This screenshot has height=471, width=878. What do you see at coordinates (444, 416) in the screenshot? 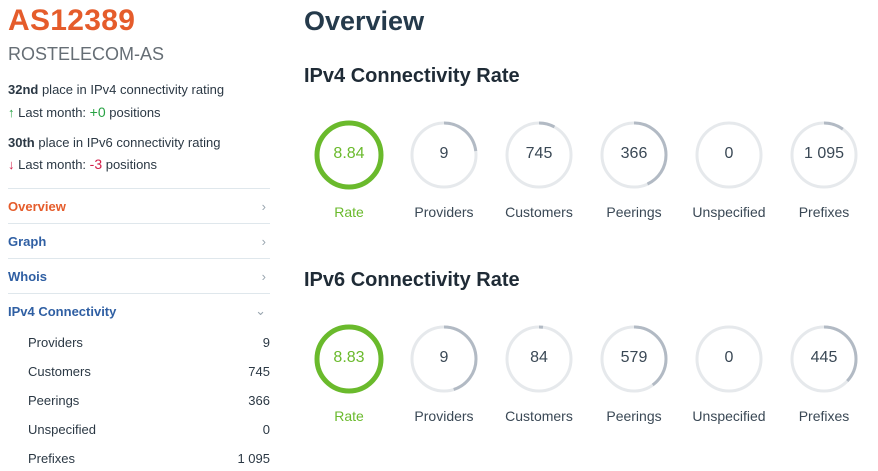
I see `gauge-label: Providers` at bounding box center [444, 416].